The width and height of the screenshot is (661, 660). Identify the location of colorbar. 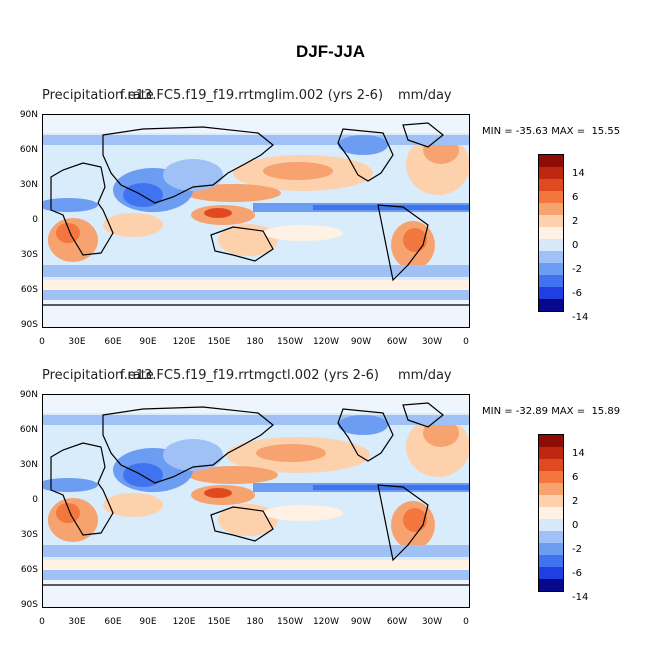
(551, 233).